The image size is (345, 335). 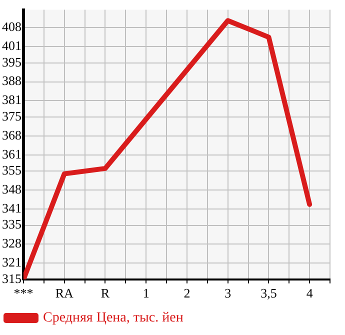 What do you see at coordinates (187, 293) in the screenshot?
I see `x-tick-label: 2` at bounding box center [187, 293].